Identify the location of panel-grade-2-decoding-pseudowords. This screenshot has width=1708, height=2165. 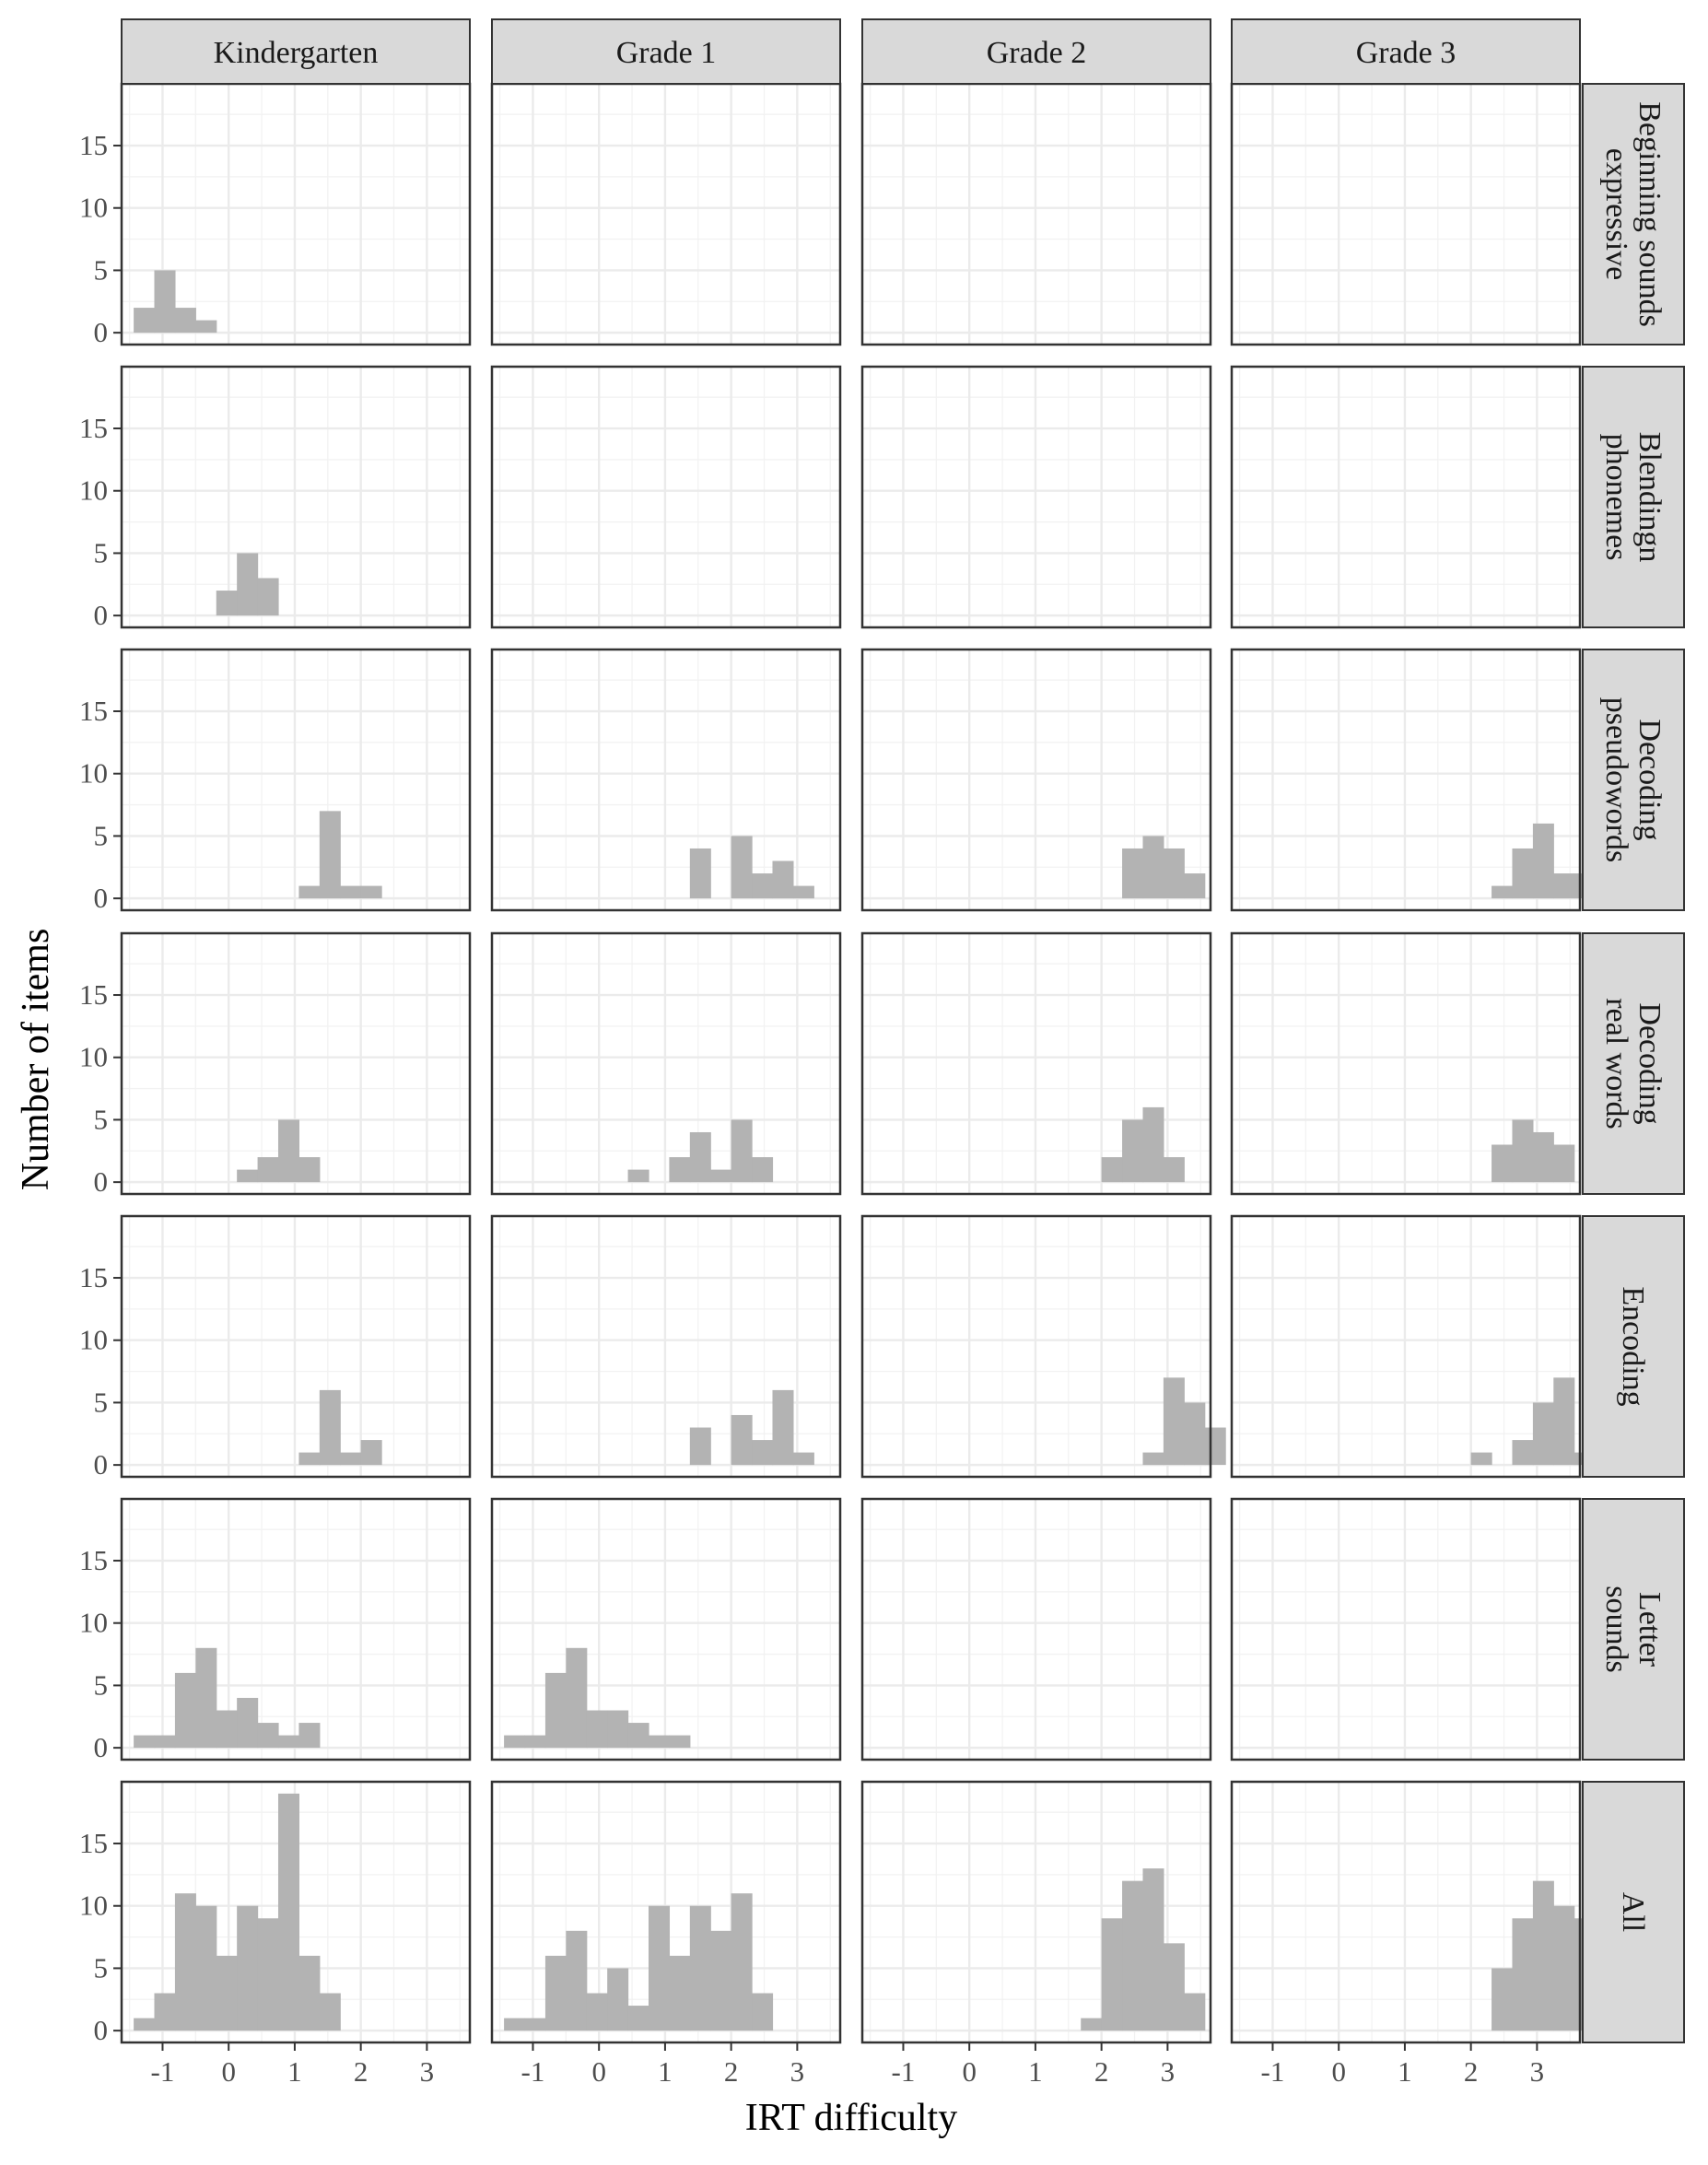
(1036, 780).